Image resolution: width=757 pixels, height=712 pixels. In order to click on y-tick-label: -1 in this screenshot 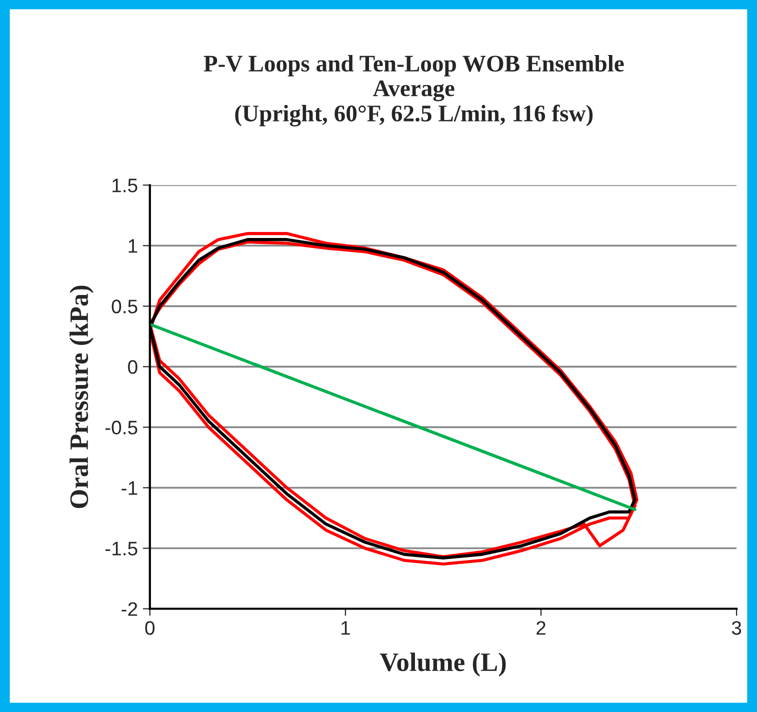, I will do `click(130, 488)`.